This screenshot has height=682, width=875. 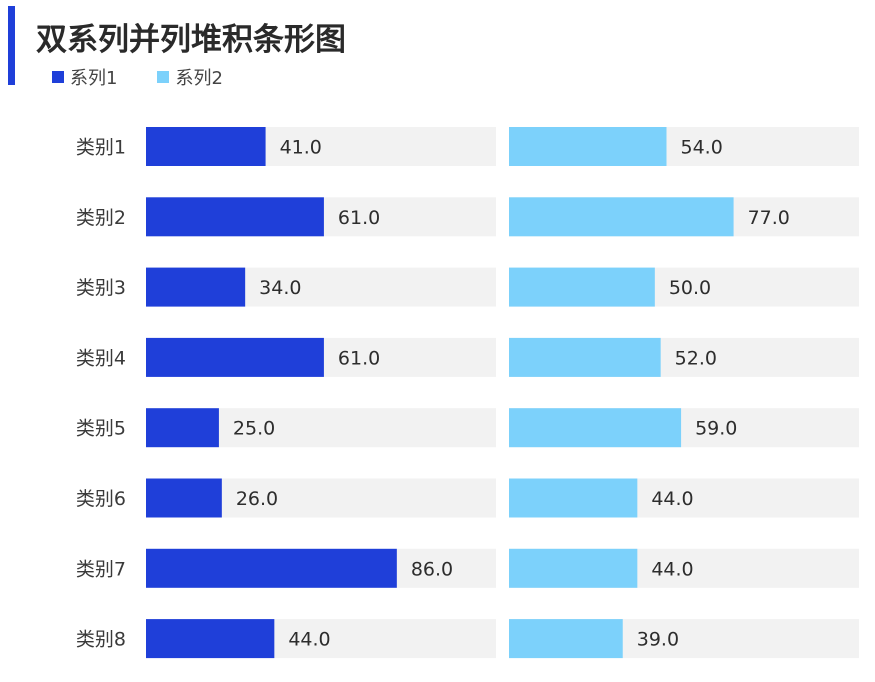 I want to click on category-label: 类别7, so click(x=101, y=569).